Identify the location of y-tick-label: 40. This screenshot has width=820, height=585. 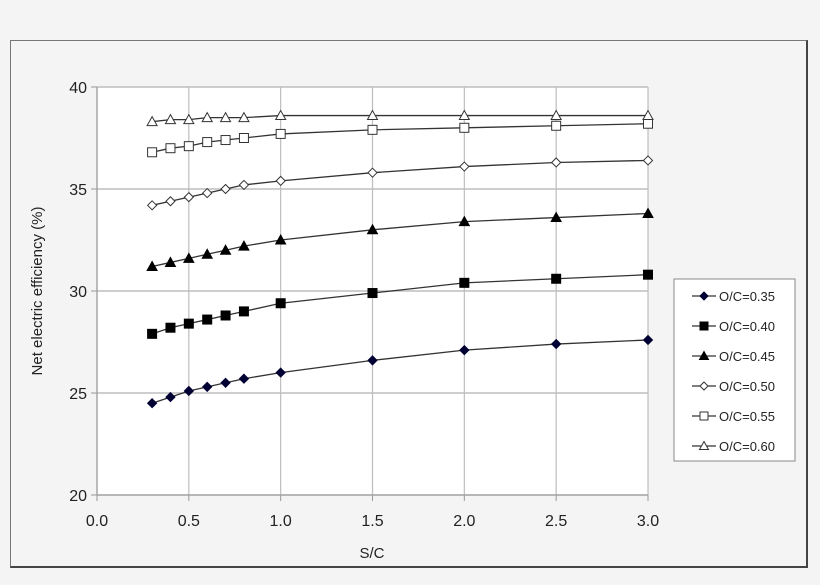
(78, 88).